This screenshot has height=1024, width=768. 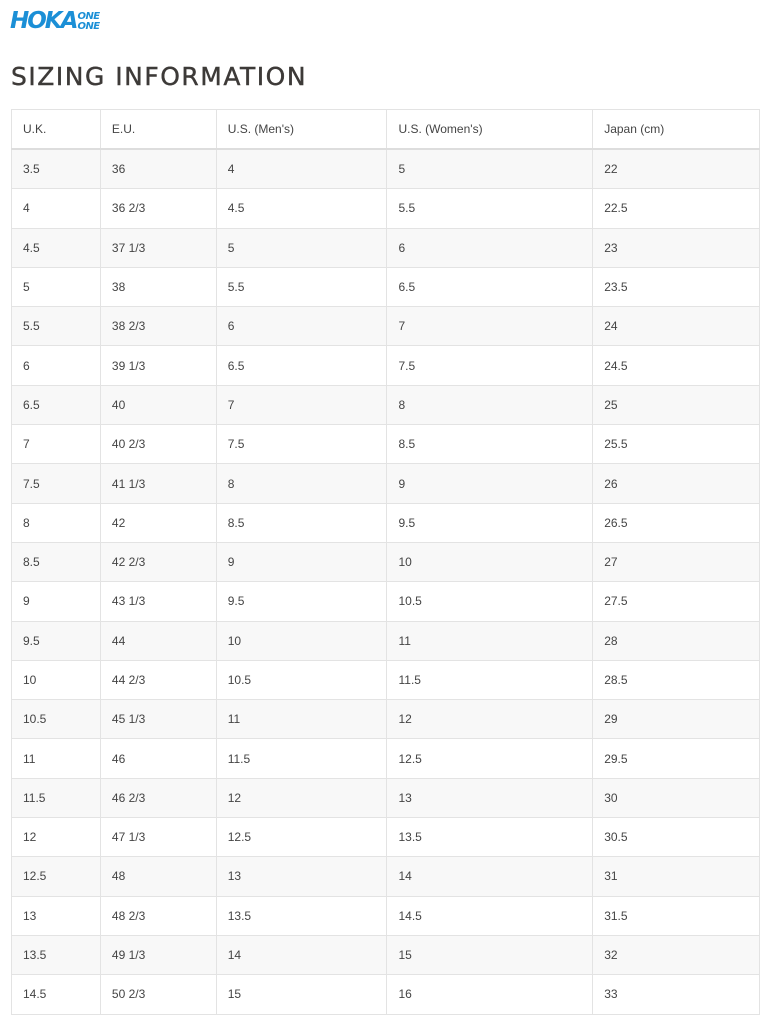 I want to click on cell-us-womens: 12.5, so click(x=490, y=758).